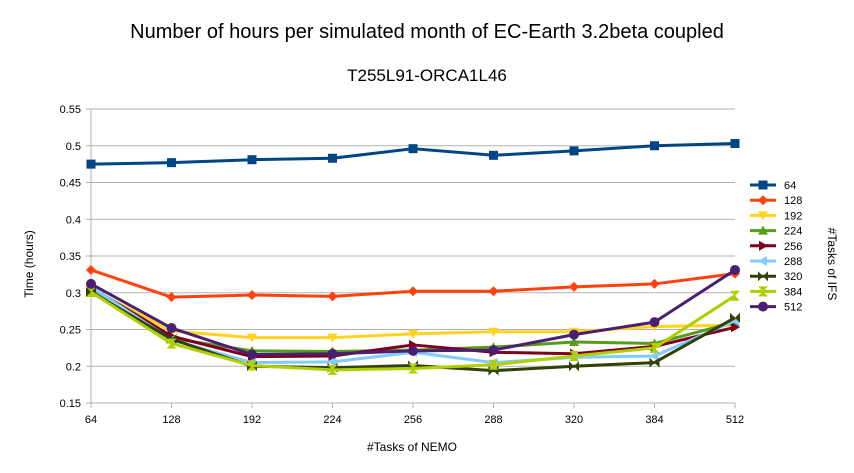  What do you see at coordinates (332, 420) in the screenshot?
I see `x-tick-label: 224` at bounding box center [332, 420].